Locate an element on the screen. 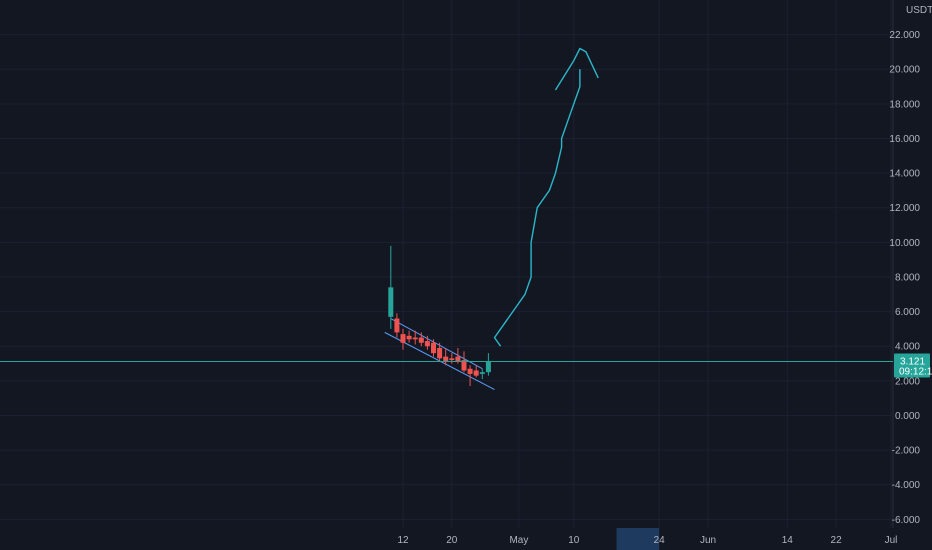  time-axis-panel is located at coordinates (446, 539).